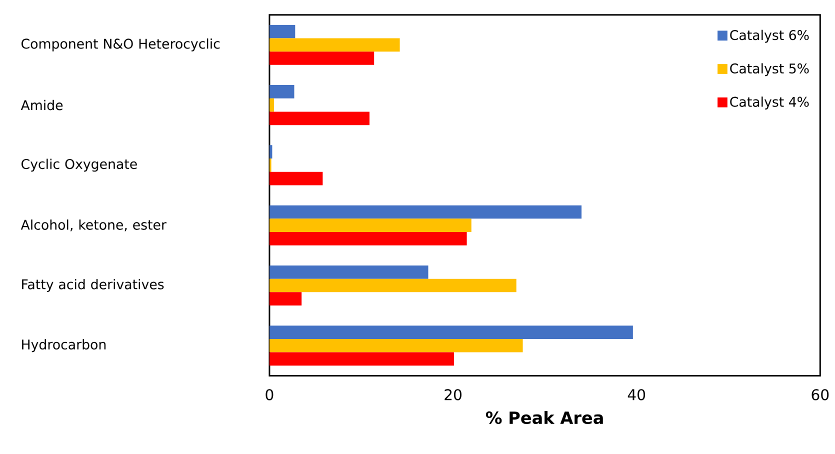  What do you see at coordinates (64, 345) in the screenshot?
I see `y-tick-label: Hydrocarbon` at bounding box center [64, 345].